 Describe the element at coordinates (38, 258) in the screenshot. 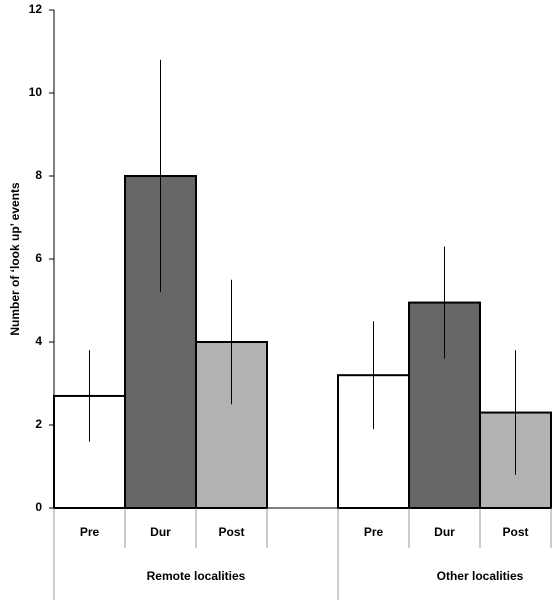

I see `y-tick-label: 6` at that location.